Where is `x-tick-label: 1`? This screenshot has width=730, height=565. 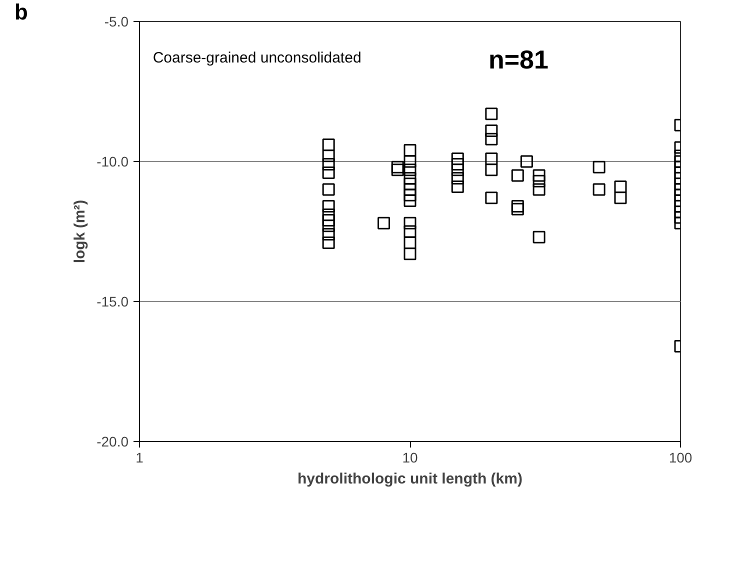
x-tick-label: 1 is located at coordinates (140, 458).